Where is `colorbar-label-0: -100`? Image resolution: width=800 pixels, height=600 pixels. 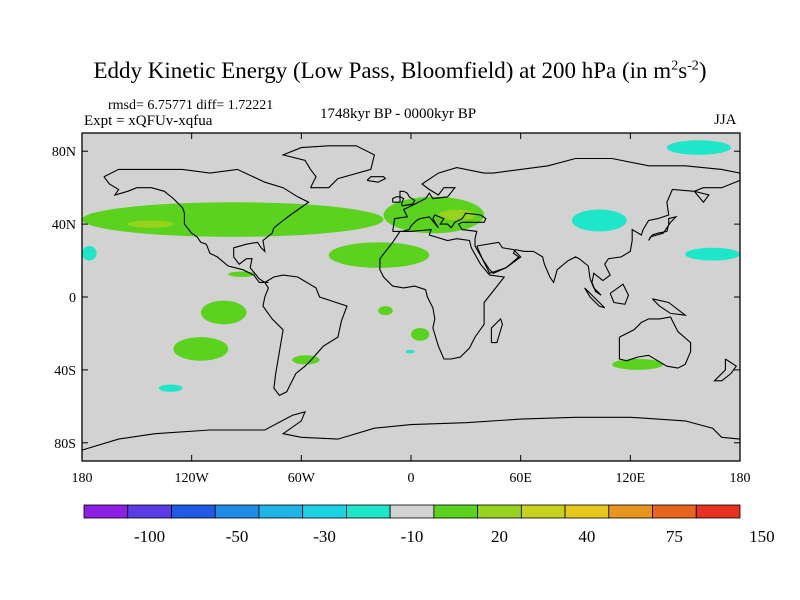
colorbar-label-0: -100 is located at coordinates (149, 536).